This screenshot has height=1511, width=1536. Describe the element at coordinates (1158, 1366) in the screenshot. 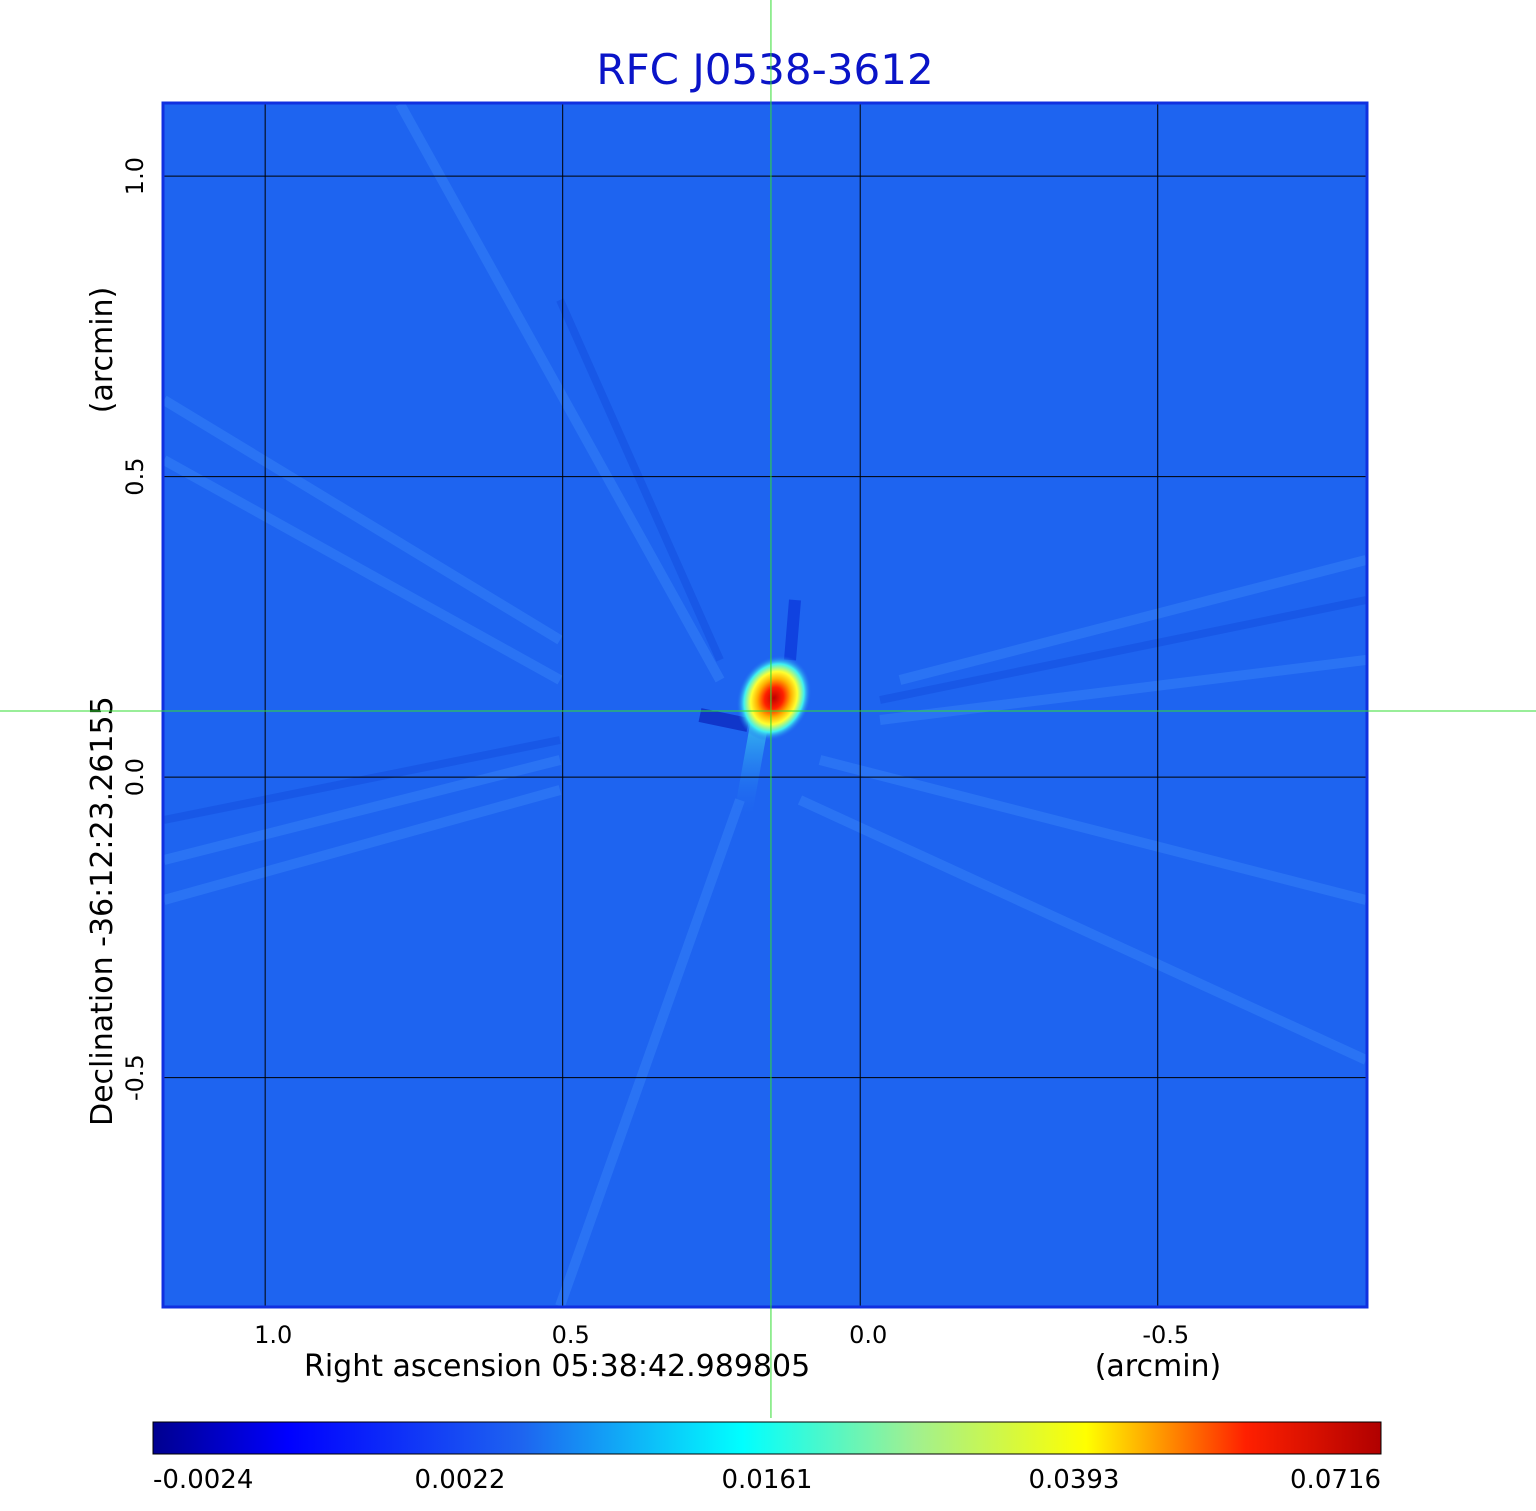

I see `x-axis-unit: (arcmin)` at that location.